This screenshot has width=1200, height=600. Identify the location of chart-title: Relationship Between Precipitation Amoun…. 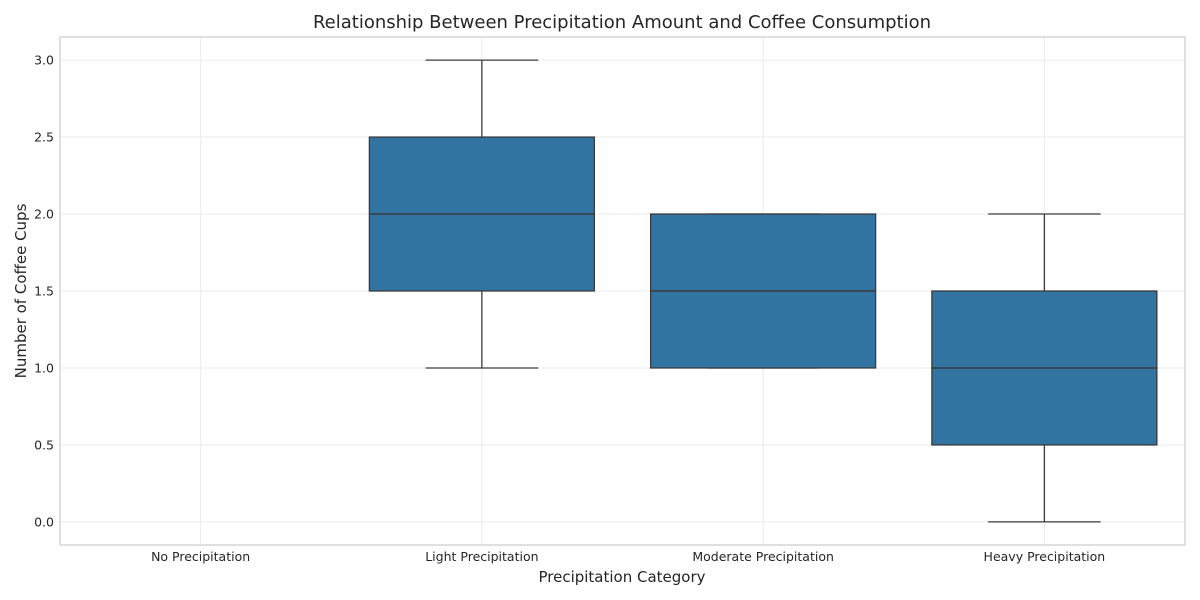
(622, 22).